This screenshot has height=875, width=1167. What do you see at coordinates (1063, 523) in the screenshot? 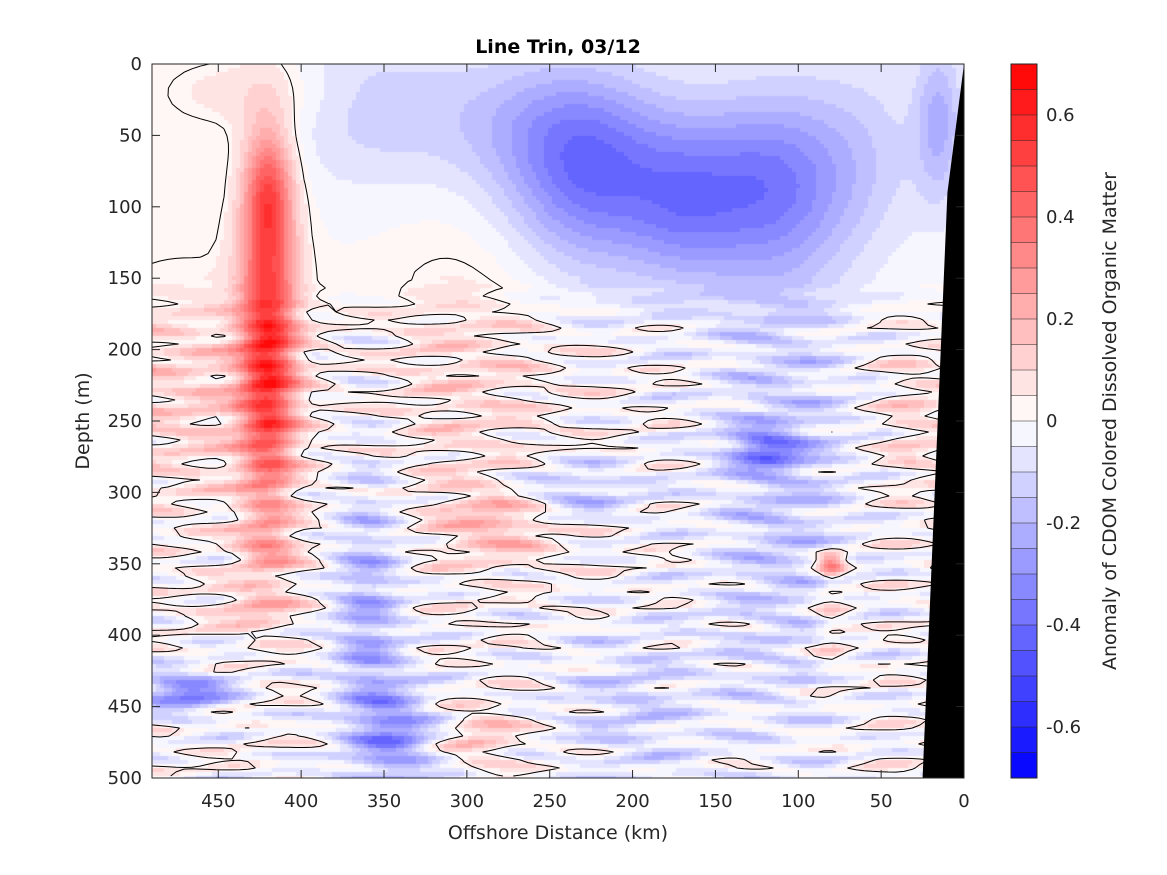
I see `colorbar-tick-label: -0.2` at bounding box center [1063, 523].